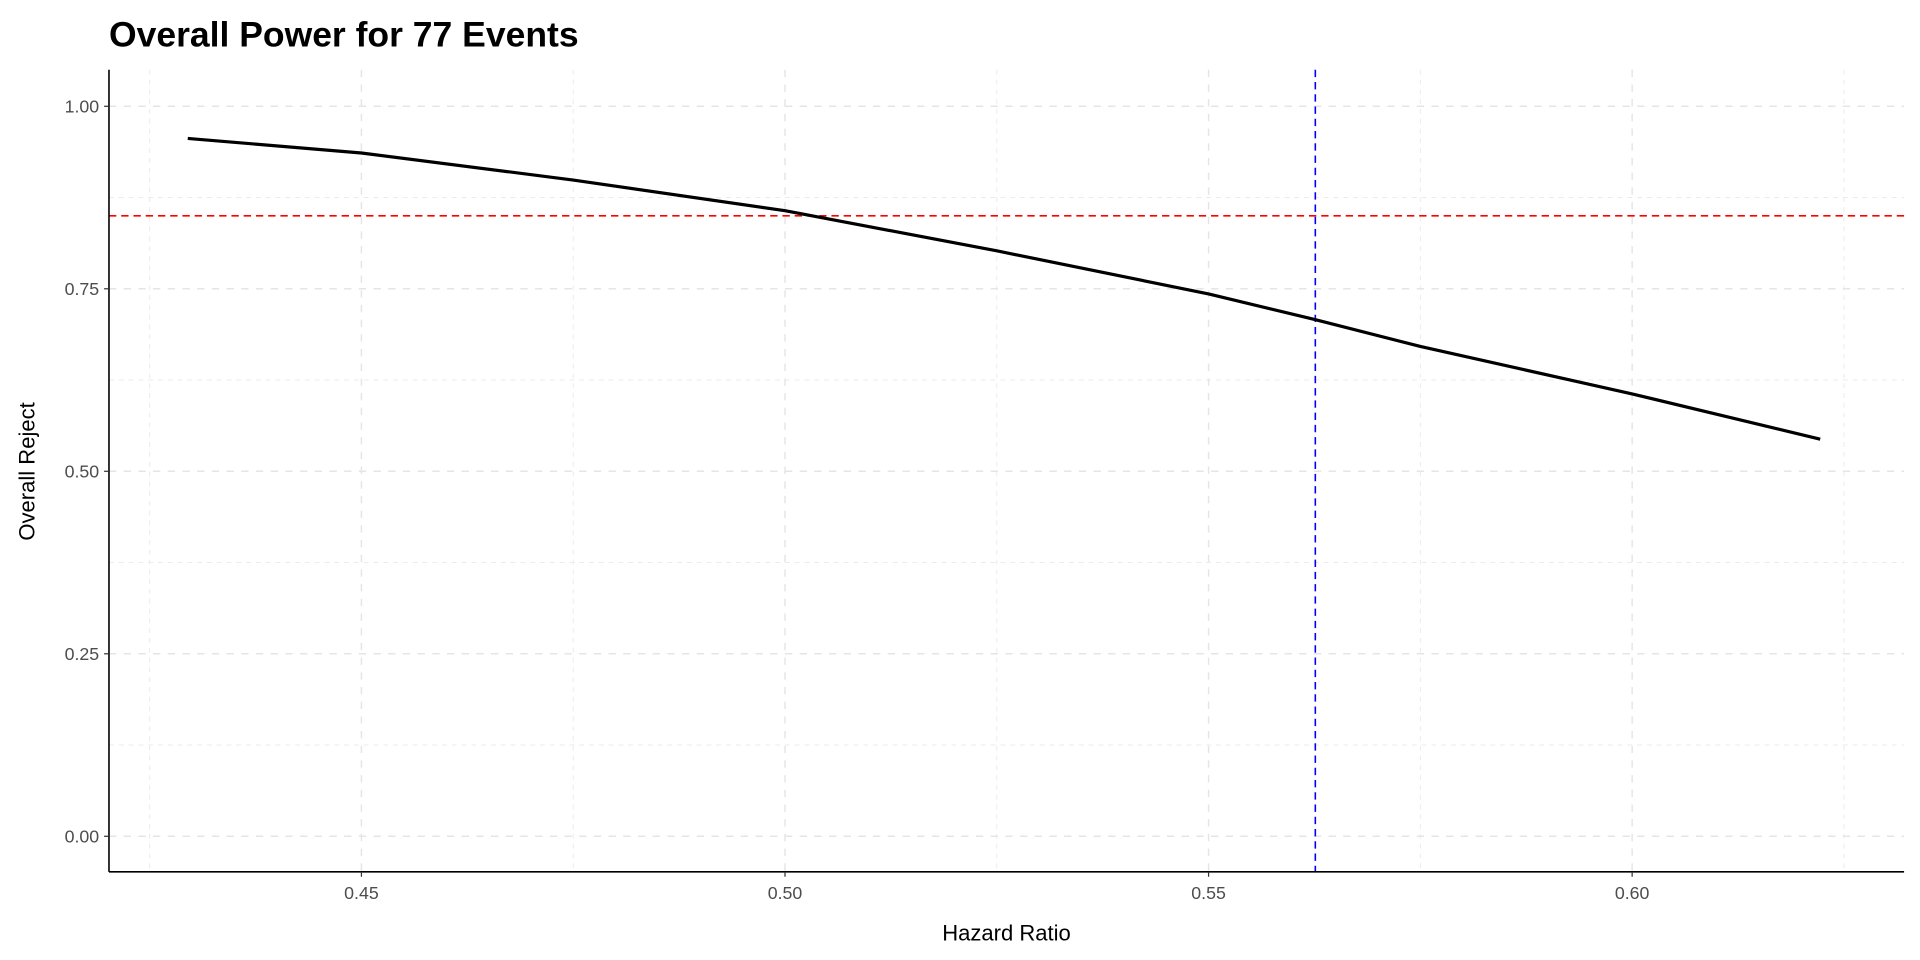 This screenshot has height=960, width=1920. Describe the element at coordinates (82, 289) in the screenshot. I see `y-tick-label: 0.75` at that location.